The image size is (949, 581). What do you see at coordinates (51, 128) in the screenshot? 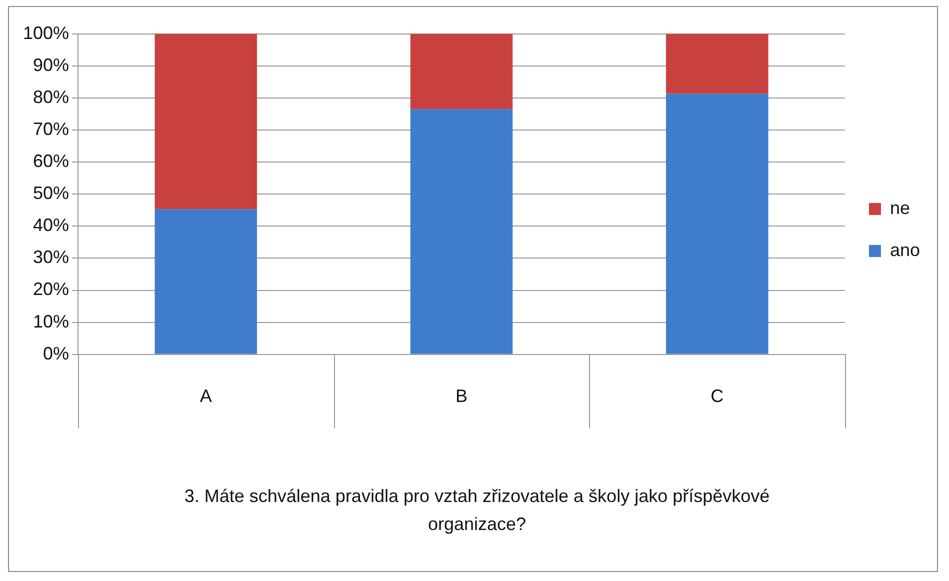
I see `y-tick-label: 70%` at bounding box center [51, 128].